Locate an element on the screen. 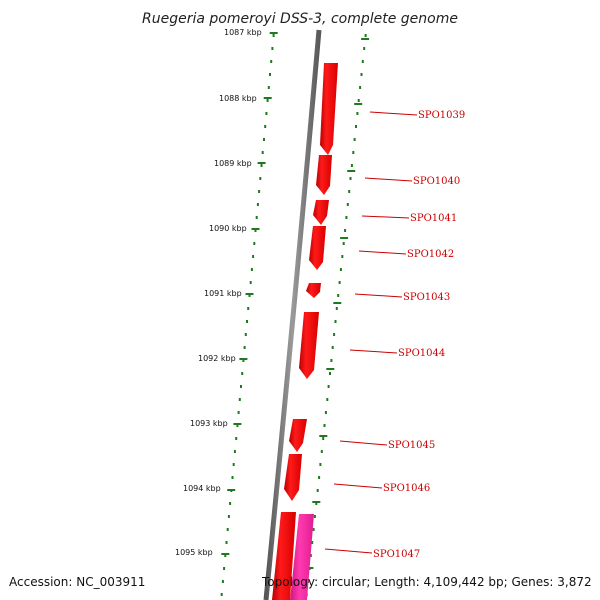 This screenshot has height=600, width=600. gene-label-spo1039: SPO1039 is located at coordinates (441, 115).